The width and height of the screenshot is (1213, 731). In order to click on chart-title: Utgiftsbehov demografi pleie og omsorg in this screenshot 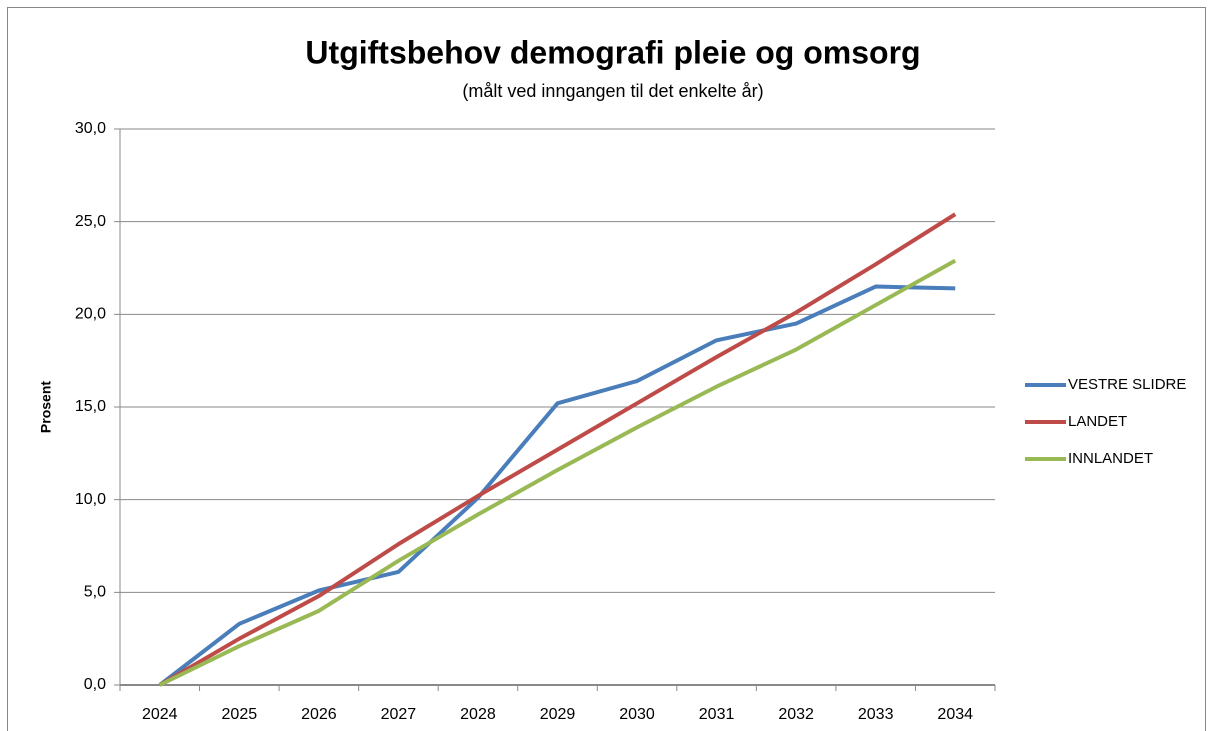, I will do `click(612, 52)`.